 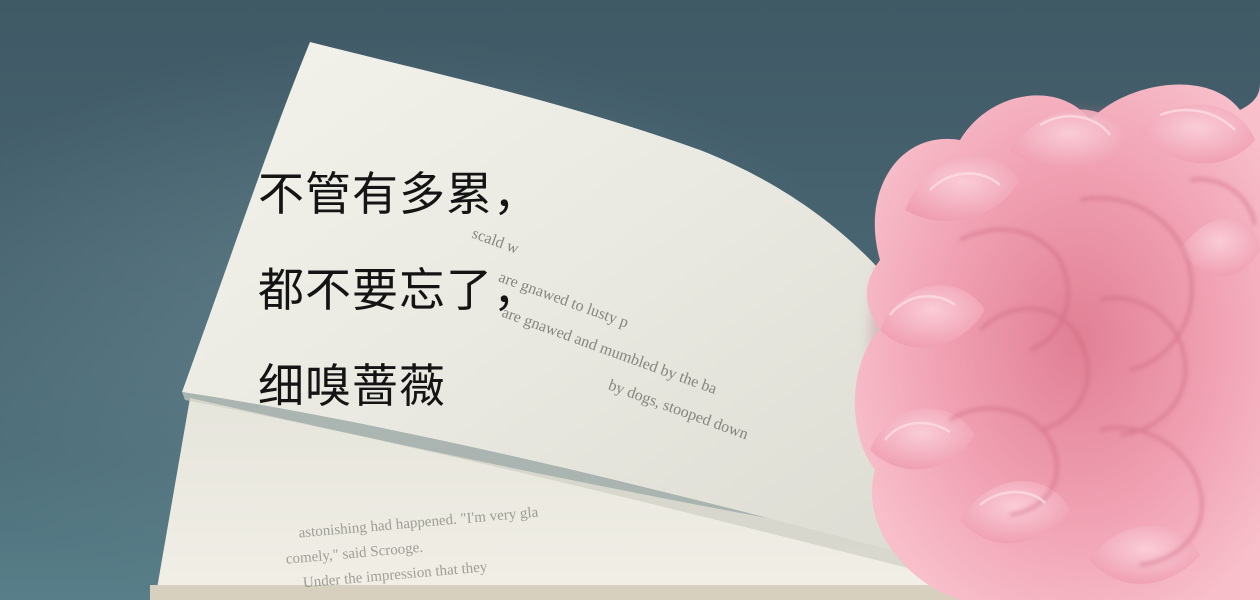 I want to click on quote-line-2: 都不要忘了，, so click(x=399, y=290).